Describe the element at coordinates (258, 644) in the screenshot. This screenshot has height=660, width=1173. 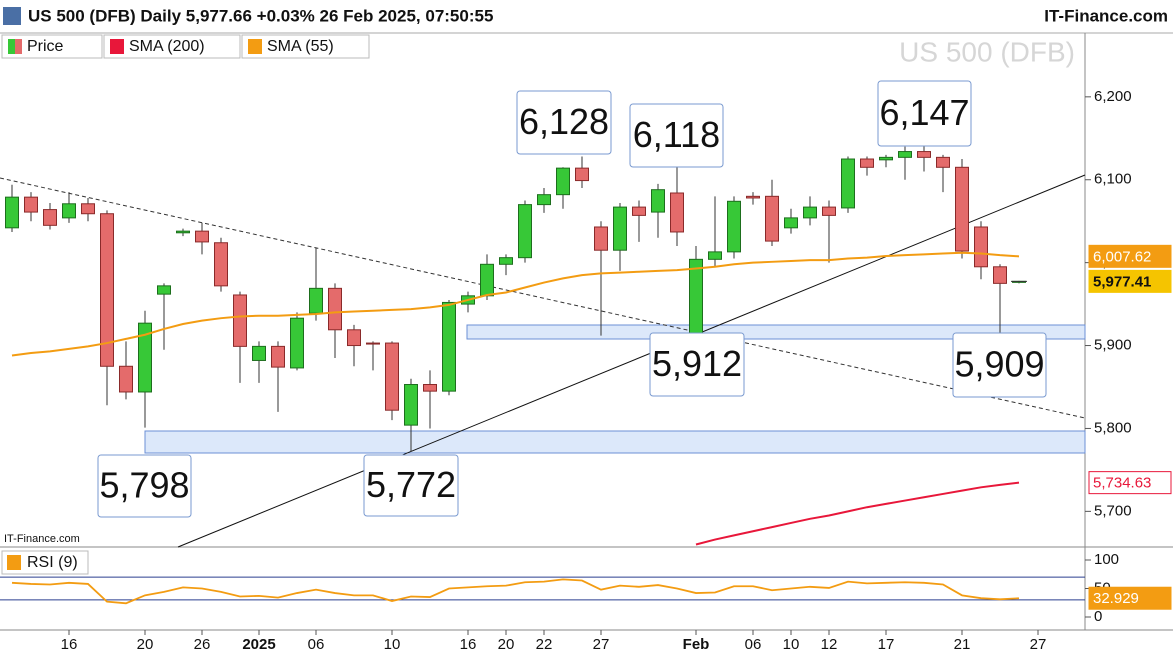
I see `x-tick-label: 2025` at that location.